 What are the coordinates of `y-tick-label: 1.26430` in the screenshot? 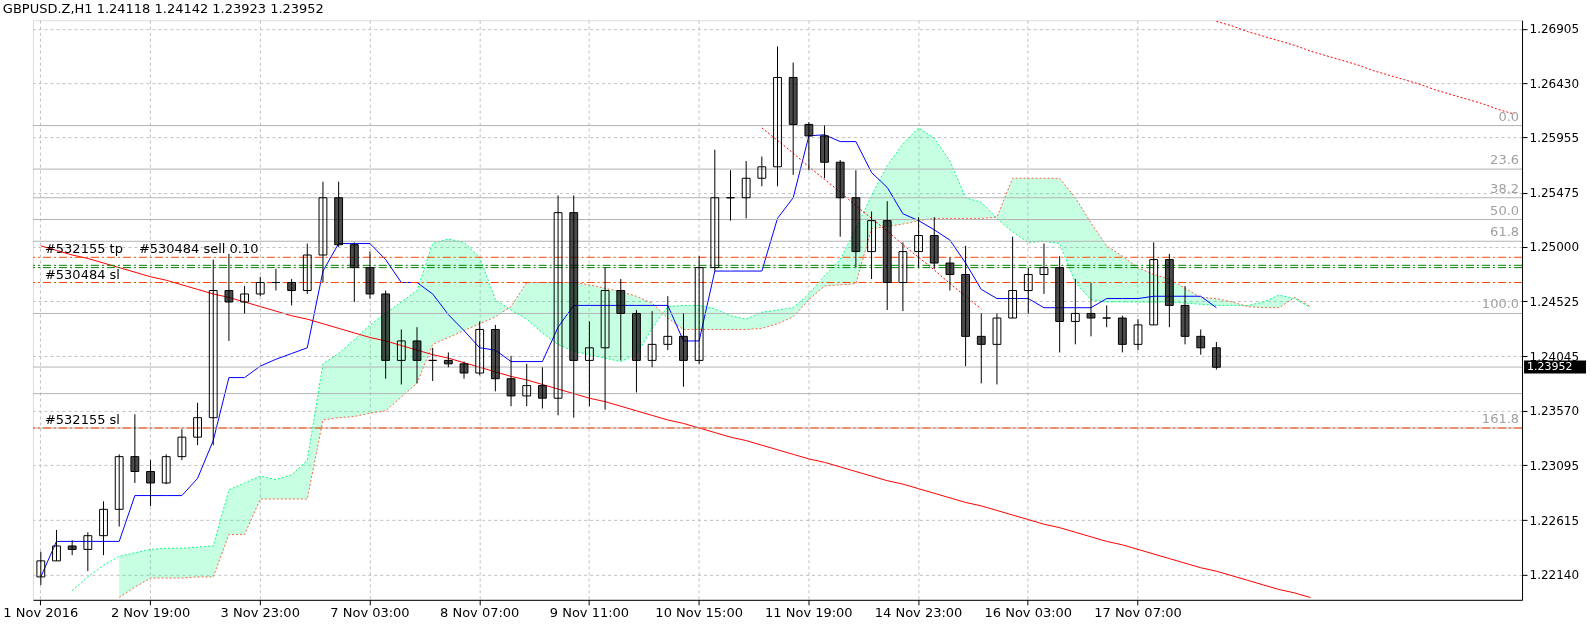 It's located at (1554, 83).